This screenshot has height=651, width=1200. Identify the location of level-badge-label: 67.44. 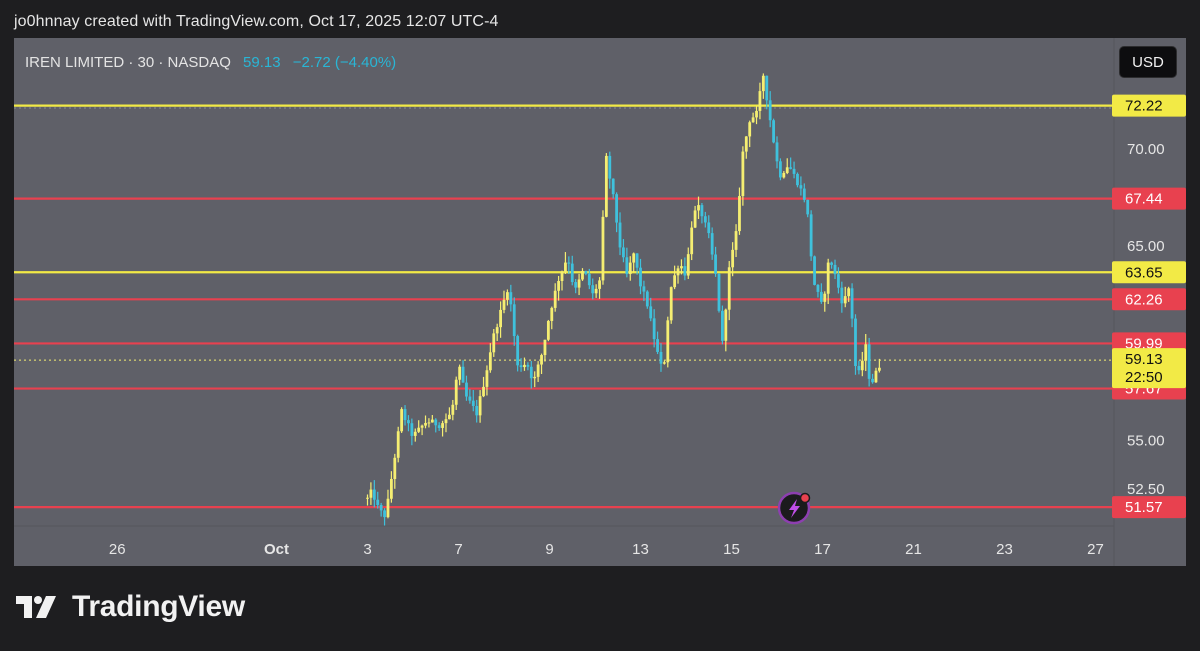
(1144, 199).